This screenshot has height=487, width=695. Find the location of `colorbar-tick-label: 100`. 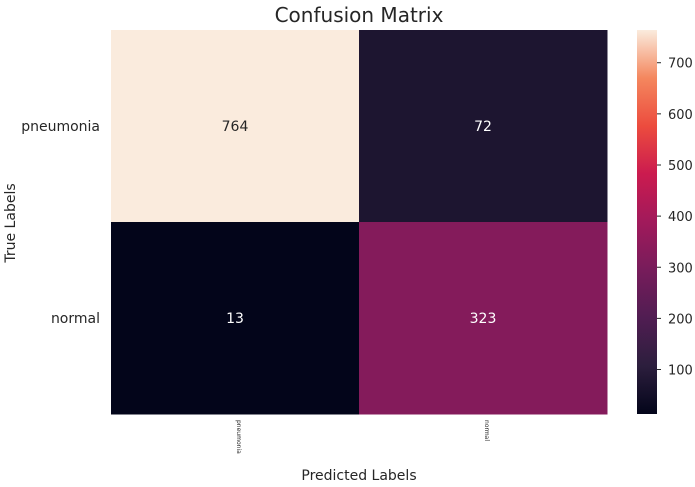

colorbar-tick-label: 100 is located at coordinates (680, 371).